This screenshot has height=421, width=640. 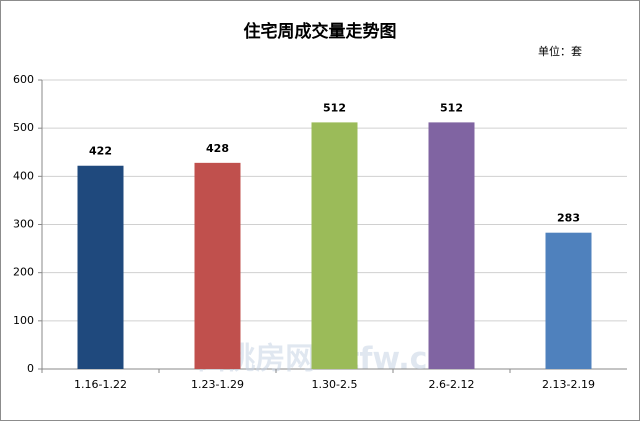 I want to click on y-tick-label: 600, so click(x=23, y=79).